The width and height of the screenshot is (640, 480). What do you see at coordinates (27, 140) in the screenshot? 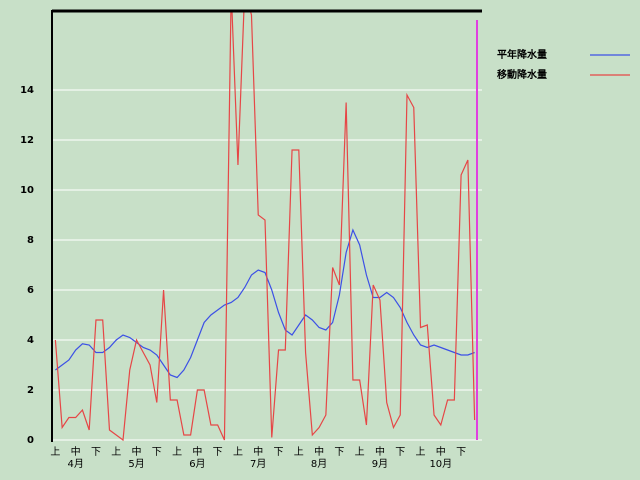
I see `y-tick-label: 12` at bounding box center [27, 140].